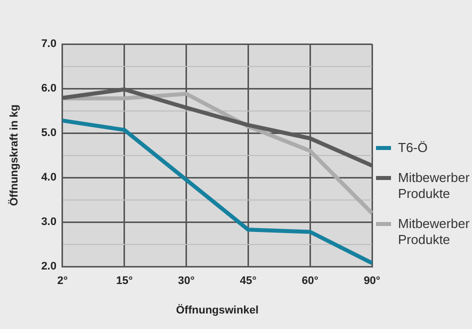  What do you see at coordinates (48, 178) in the screenshot?
I see `y-tick-label: 4.0` at bounding box center [48, 178].